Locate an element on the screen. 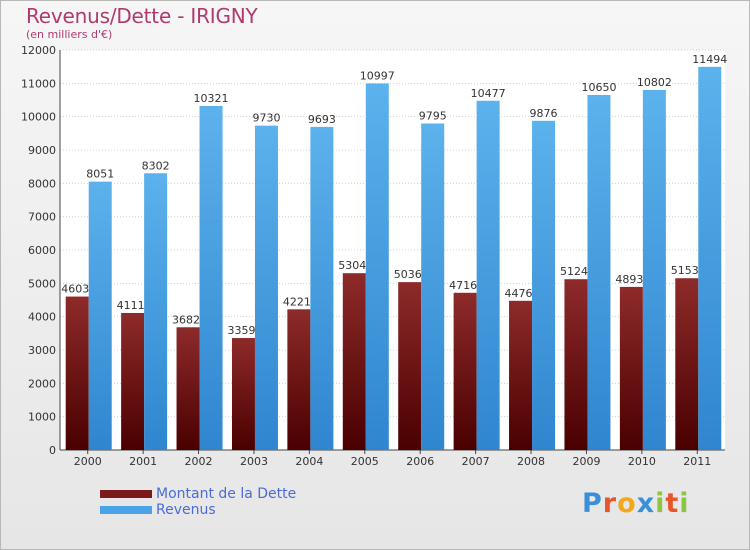 The height and width of the screenshot is (550, 750). legend-label-dette: Montant de la Dette is located at coordinates (226, 494).